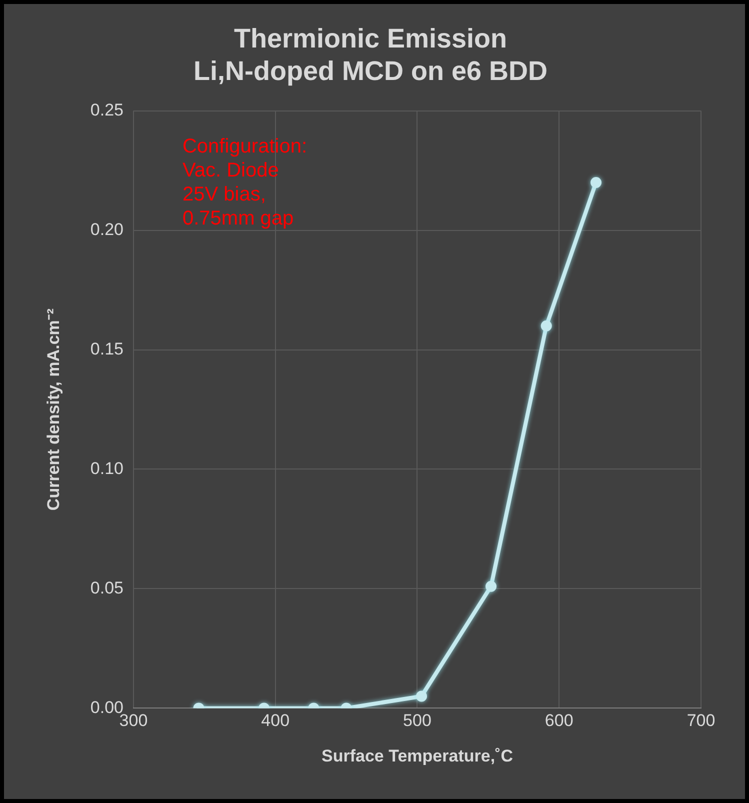 Image resolution: width=749 pixels, height=803 pixels. Describe the element at coordinates (107, 468) in the screenshot. I see `y-tick-label: 0.10` at that location.